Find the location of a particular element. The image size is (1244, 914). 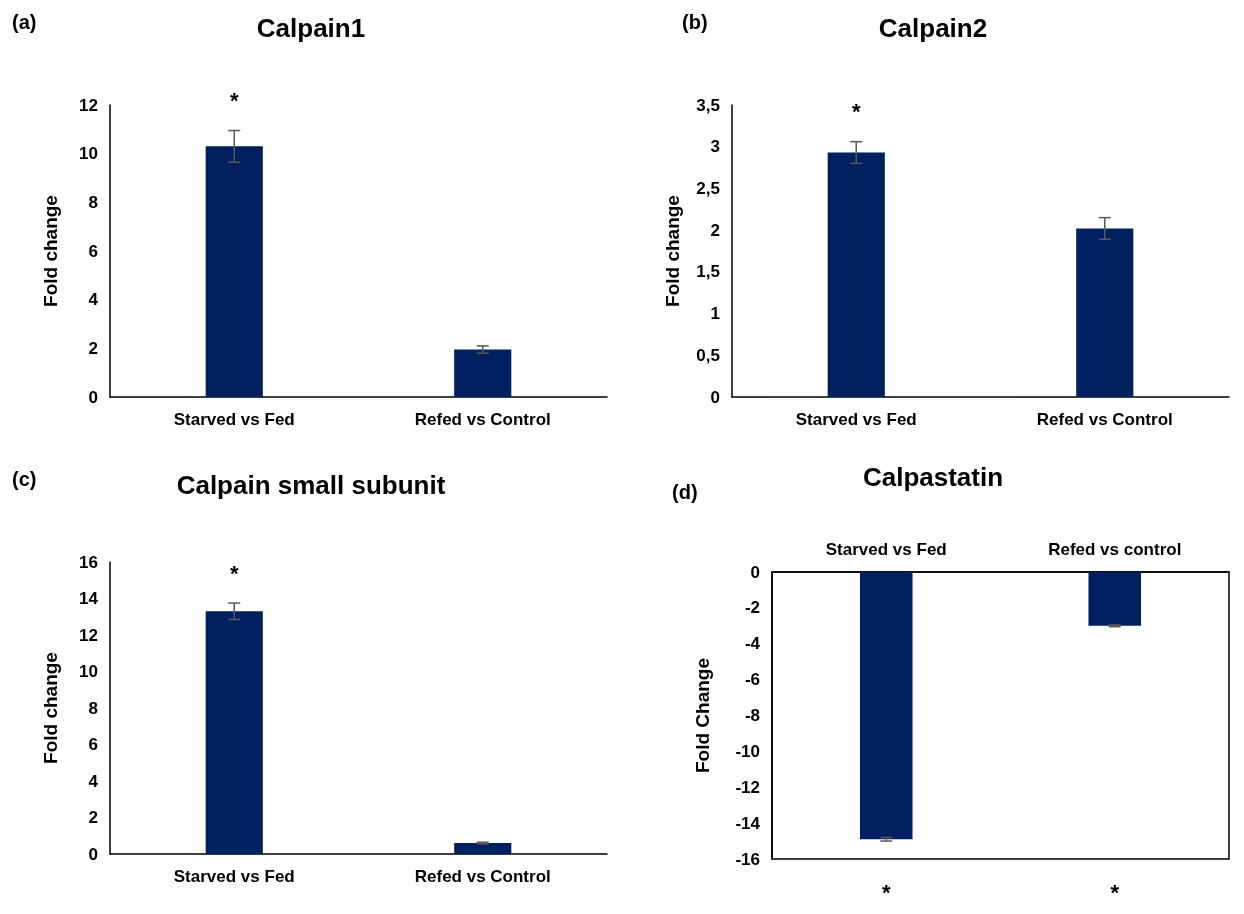

y-tick-label: 14 is located at coordinates (89, 598).